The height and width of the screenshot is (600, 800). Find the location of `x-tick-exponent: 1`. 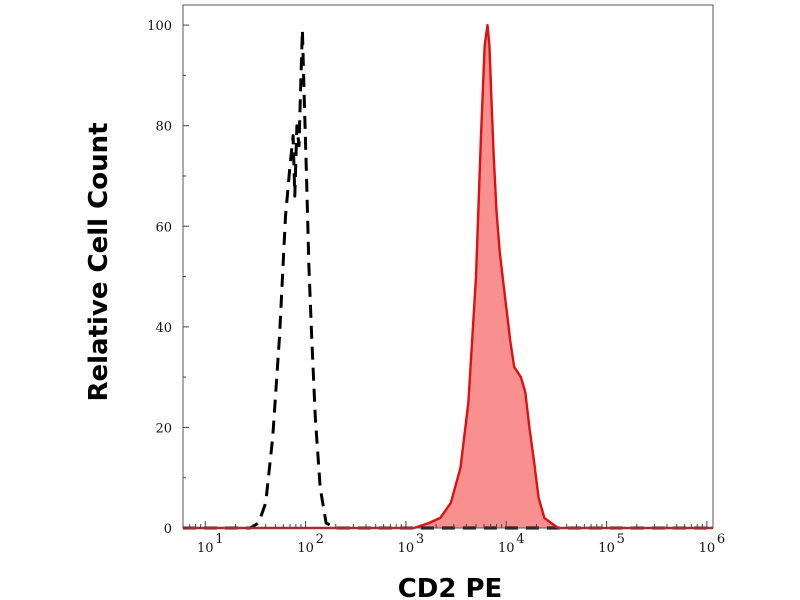

x-tick-exponent: 1 is located at coordinates (219, 539).